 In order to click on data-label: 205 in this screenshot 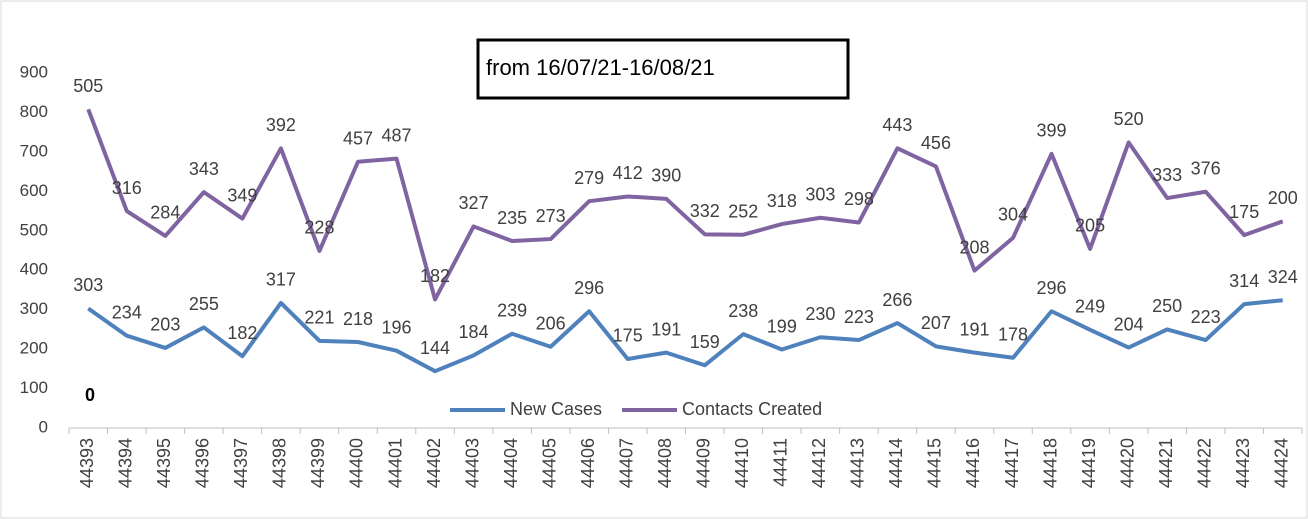, I will do `click(1090, 226)`.